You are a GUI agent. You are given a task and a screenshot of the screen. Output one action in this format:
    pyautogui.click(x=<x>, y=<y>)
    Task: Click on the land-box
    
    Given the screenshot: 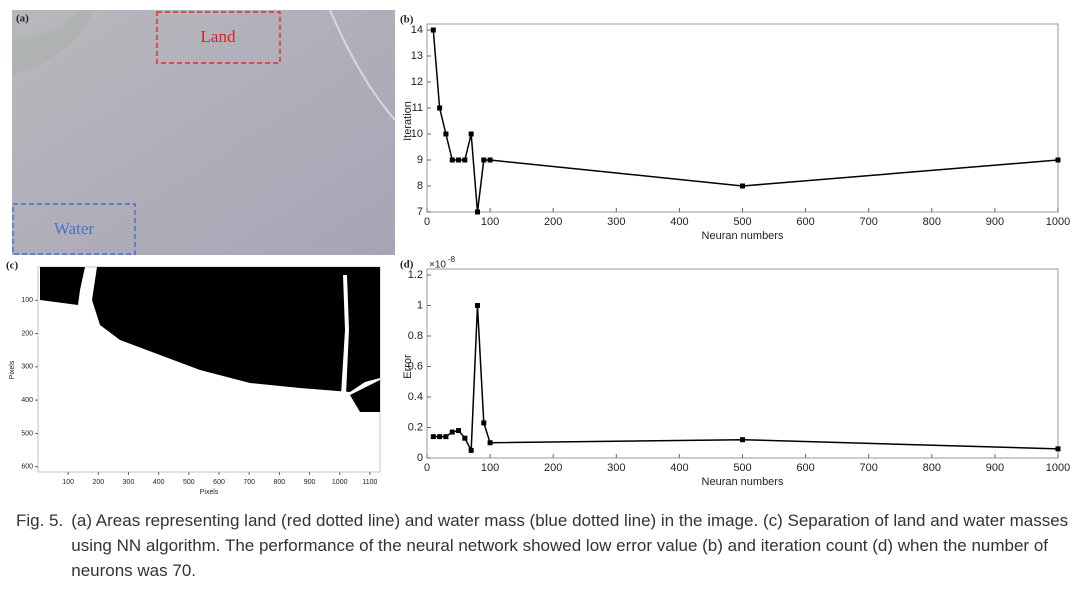 What is the action you would take?
    pyautogui.click(x=218, y=37)
    